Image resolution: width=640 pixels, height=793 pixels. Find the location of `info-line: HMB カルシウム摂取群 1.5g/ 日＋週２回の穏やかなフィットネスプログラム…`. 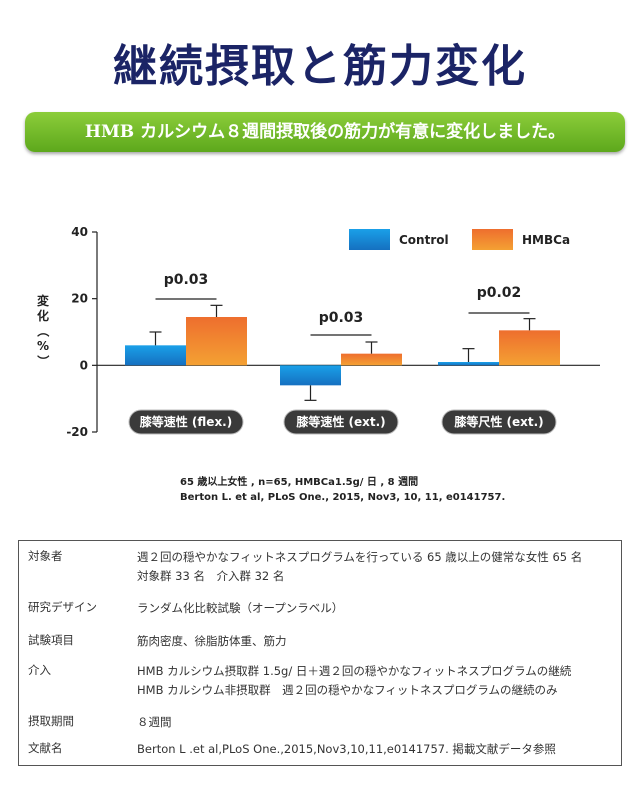

info-line: HMB カルシウム摂取群 1.5g/ 日＋週２回の穏やかなフィットネスプログラム… is located at coordinates (354, 671).